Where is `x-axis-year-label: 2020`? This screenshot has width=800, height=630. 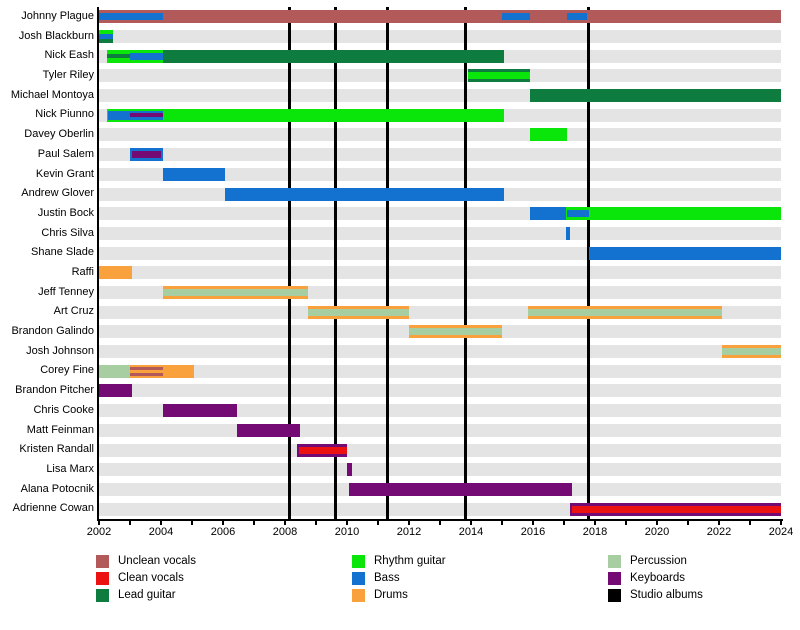 x-axis-year-label: 2020 is located at coordinates (657, 532).